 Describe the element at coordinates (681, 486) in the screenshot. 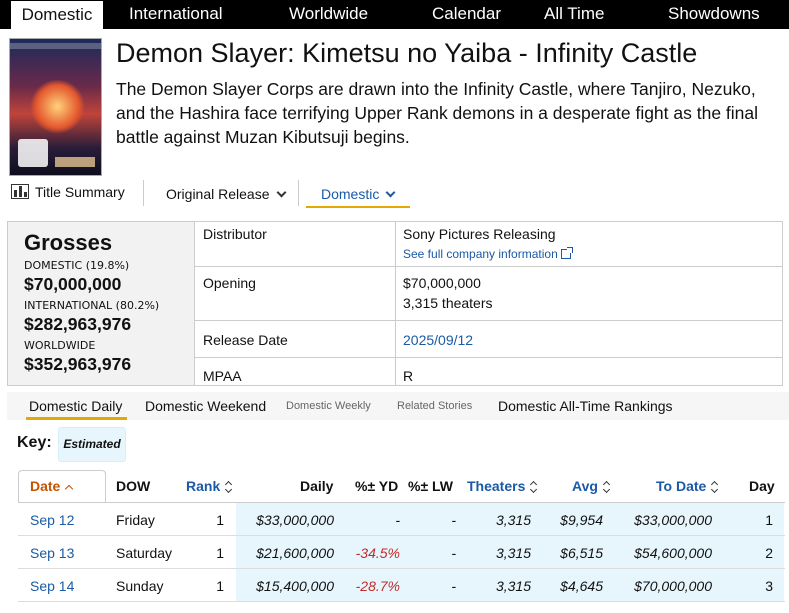

I see `header-to-date-label: To Date` at that location.